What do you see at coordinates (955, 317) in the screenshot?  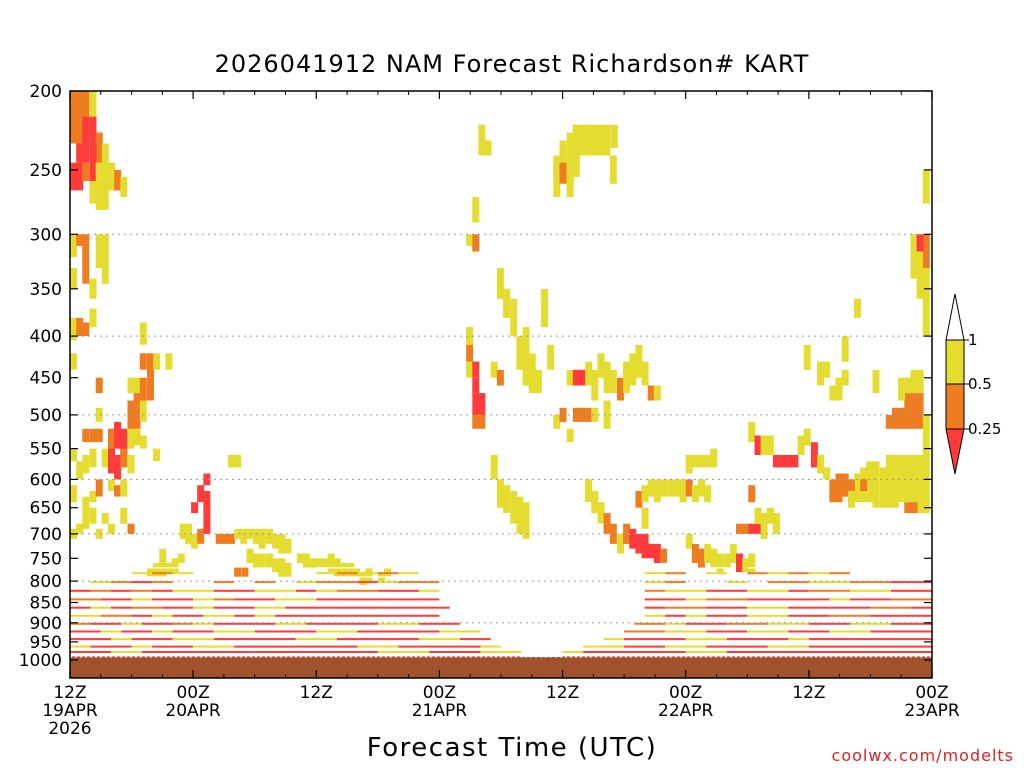 I see `legend-swatch-ge1` at bounding box center [955, 317].